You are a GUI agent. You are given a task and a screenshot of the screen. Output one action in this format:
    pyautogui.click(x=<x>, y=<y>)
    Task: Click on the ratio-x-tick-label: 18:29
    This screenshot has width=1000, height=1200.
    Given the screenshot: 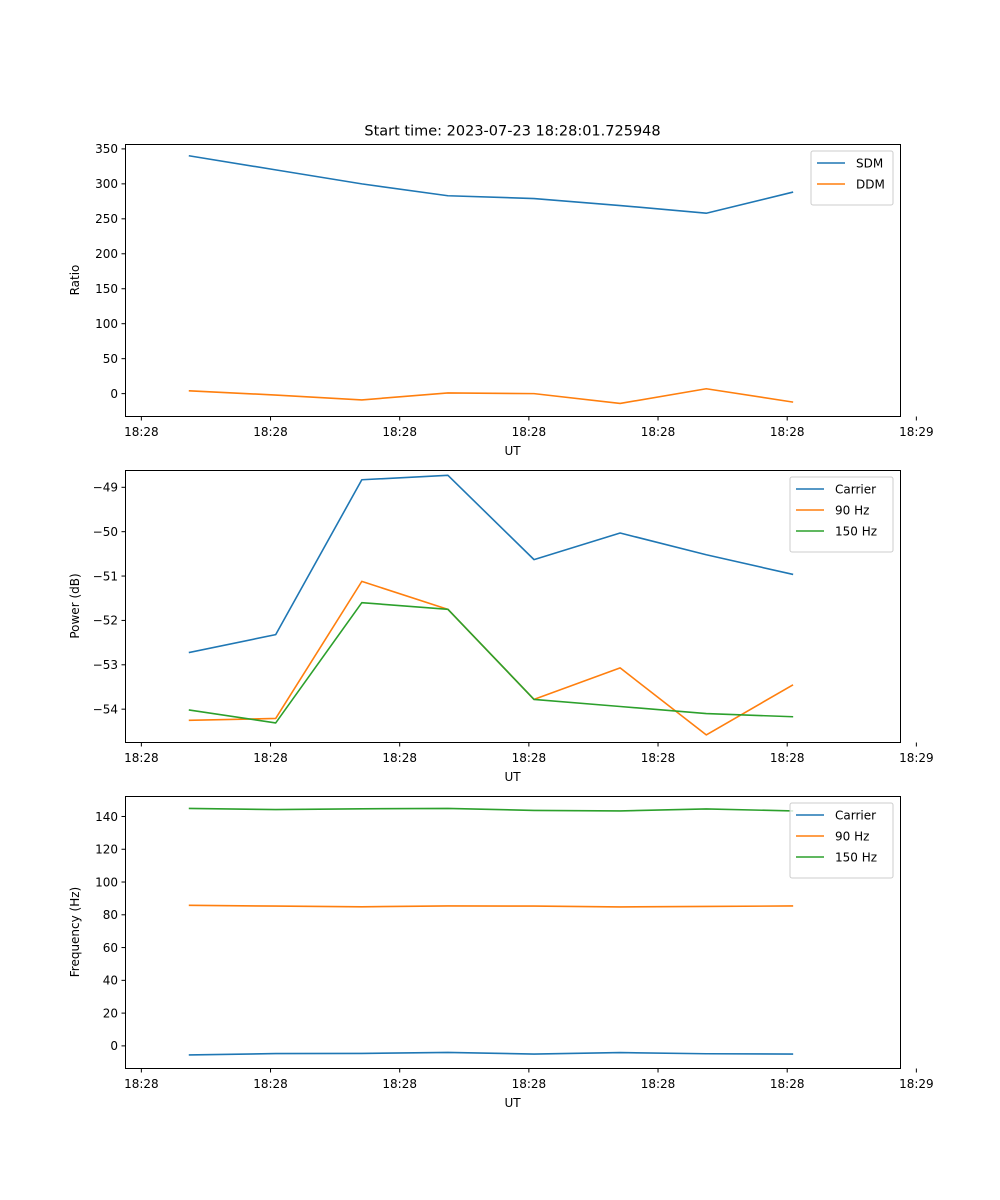 What is the action you would take?
    pyautogui.click(x=916, y=432)
    